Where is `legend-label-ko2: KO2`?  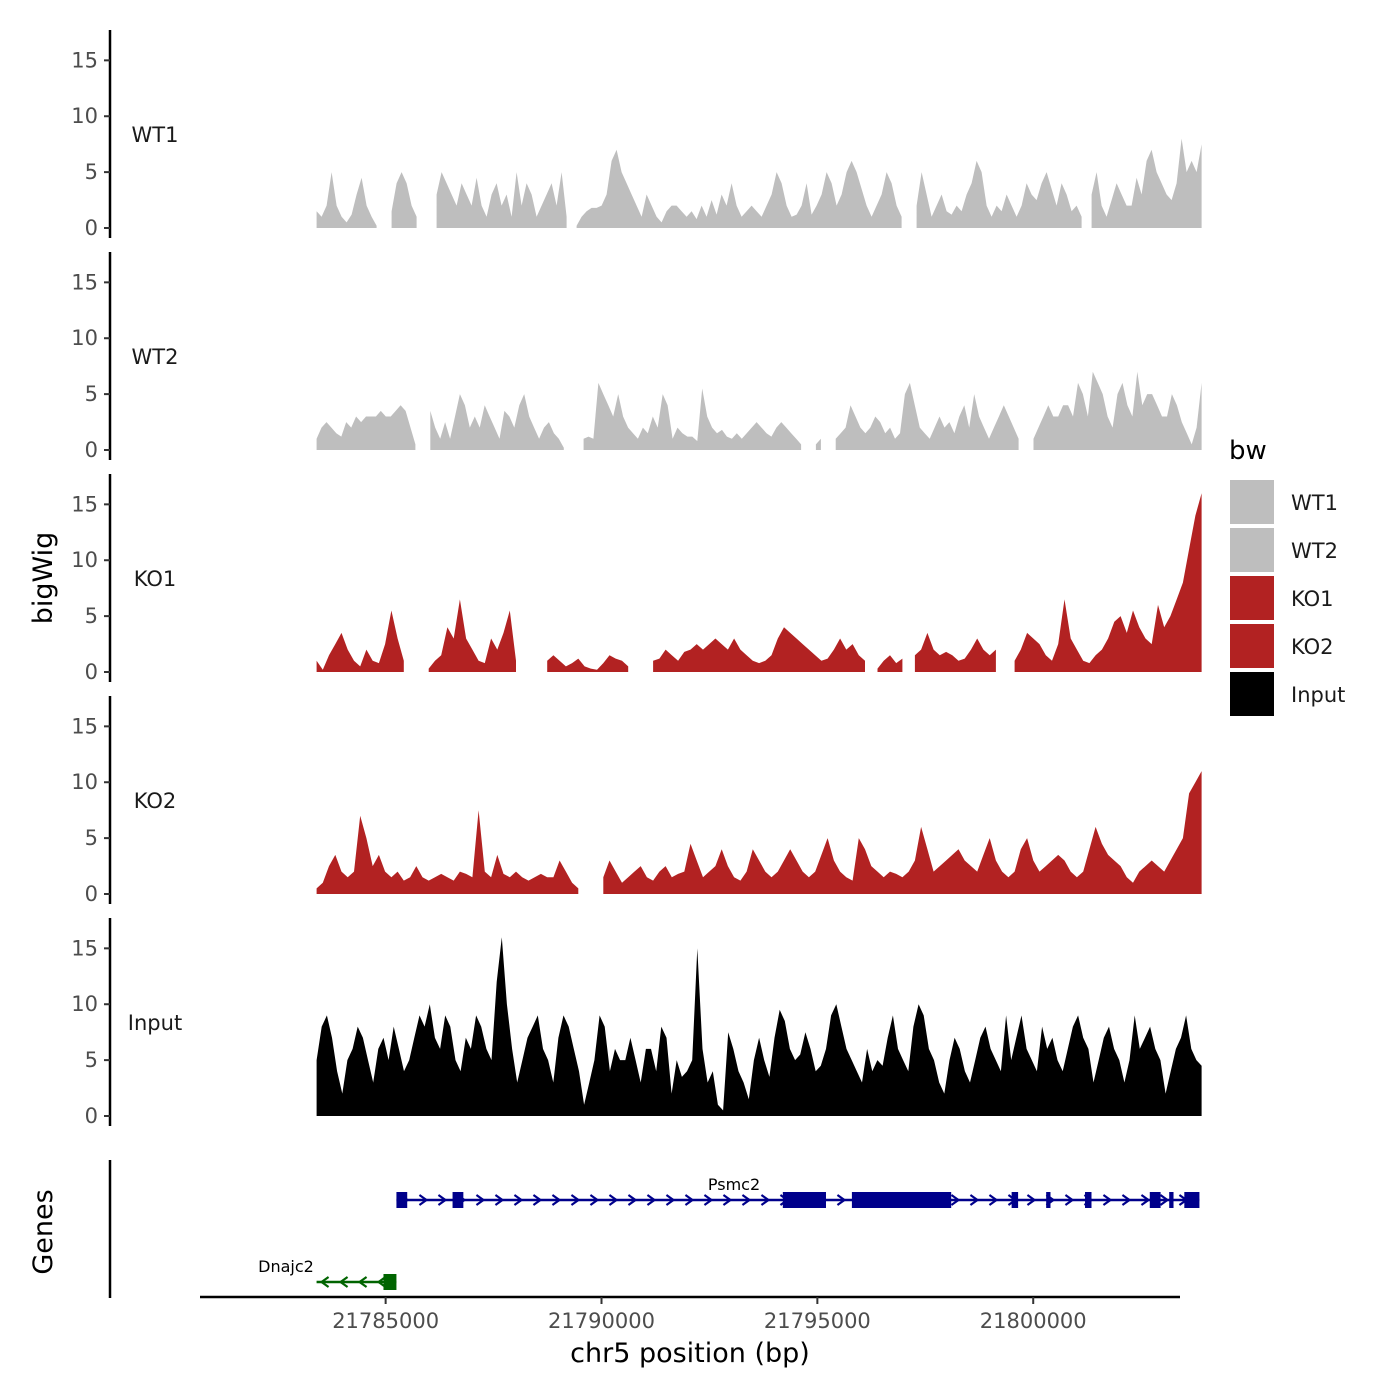 legend-label-ko2: KO2 is located at coordinates (1312, 647).